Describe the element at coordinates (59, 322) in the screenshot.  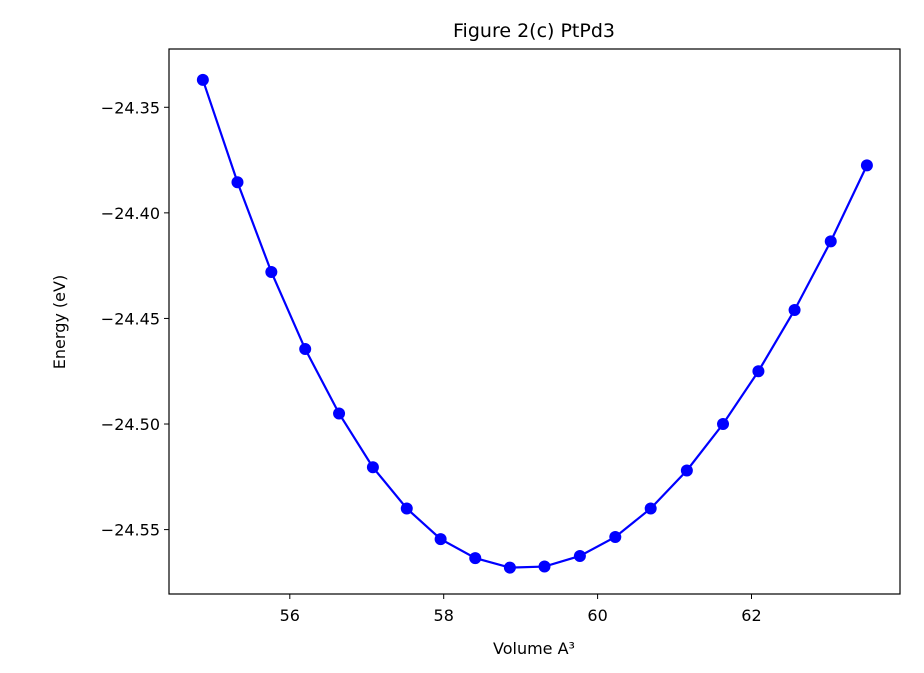
I see `y-axis-title: Energy (eV)` at that location.